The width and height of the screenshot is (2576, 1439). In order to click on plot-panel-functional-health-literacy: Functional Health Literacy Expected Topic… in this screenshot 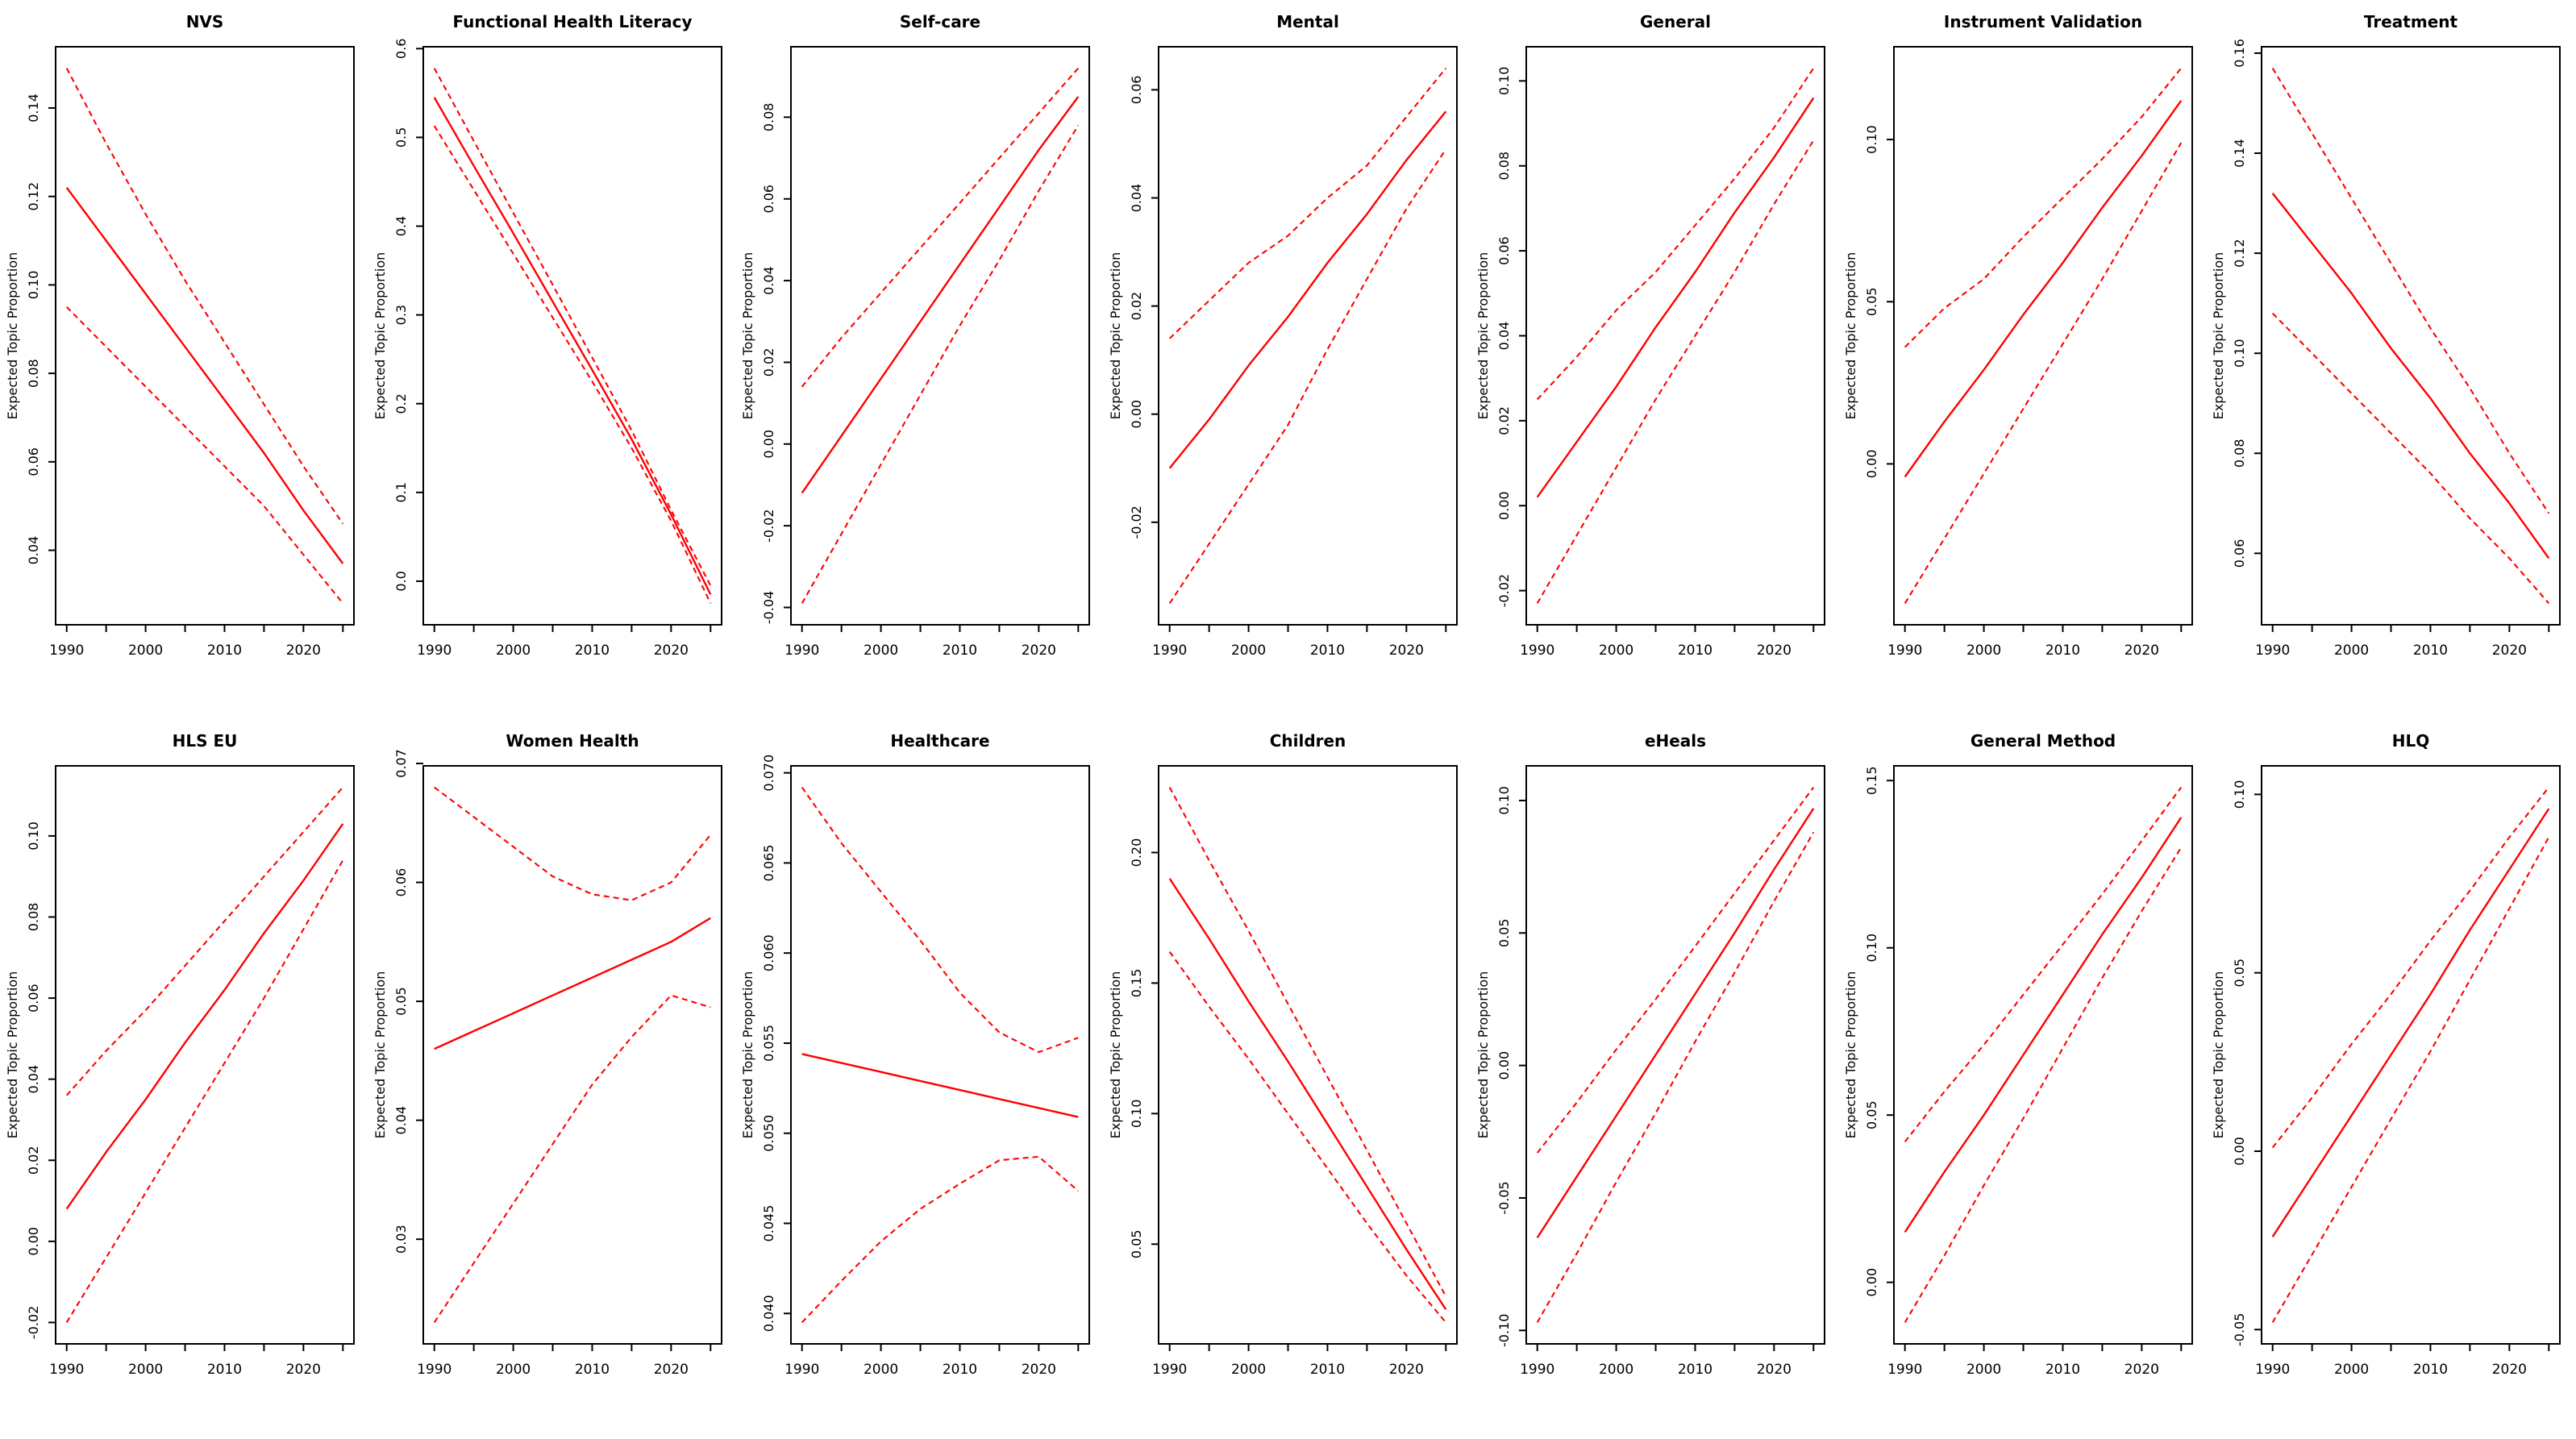, I will do `click(552, 359)`.